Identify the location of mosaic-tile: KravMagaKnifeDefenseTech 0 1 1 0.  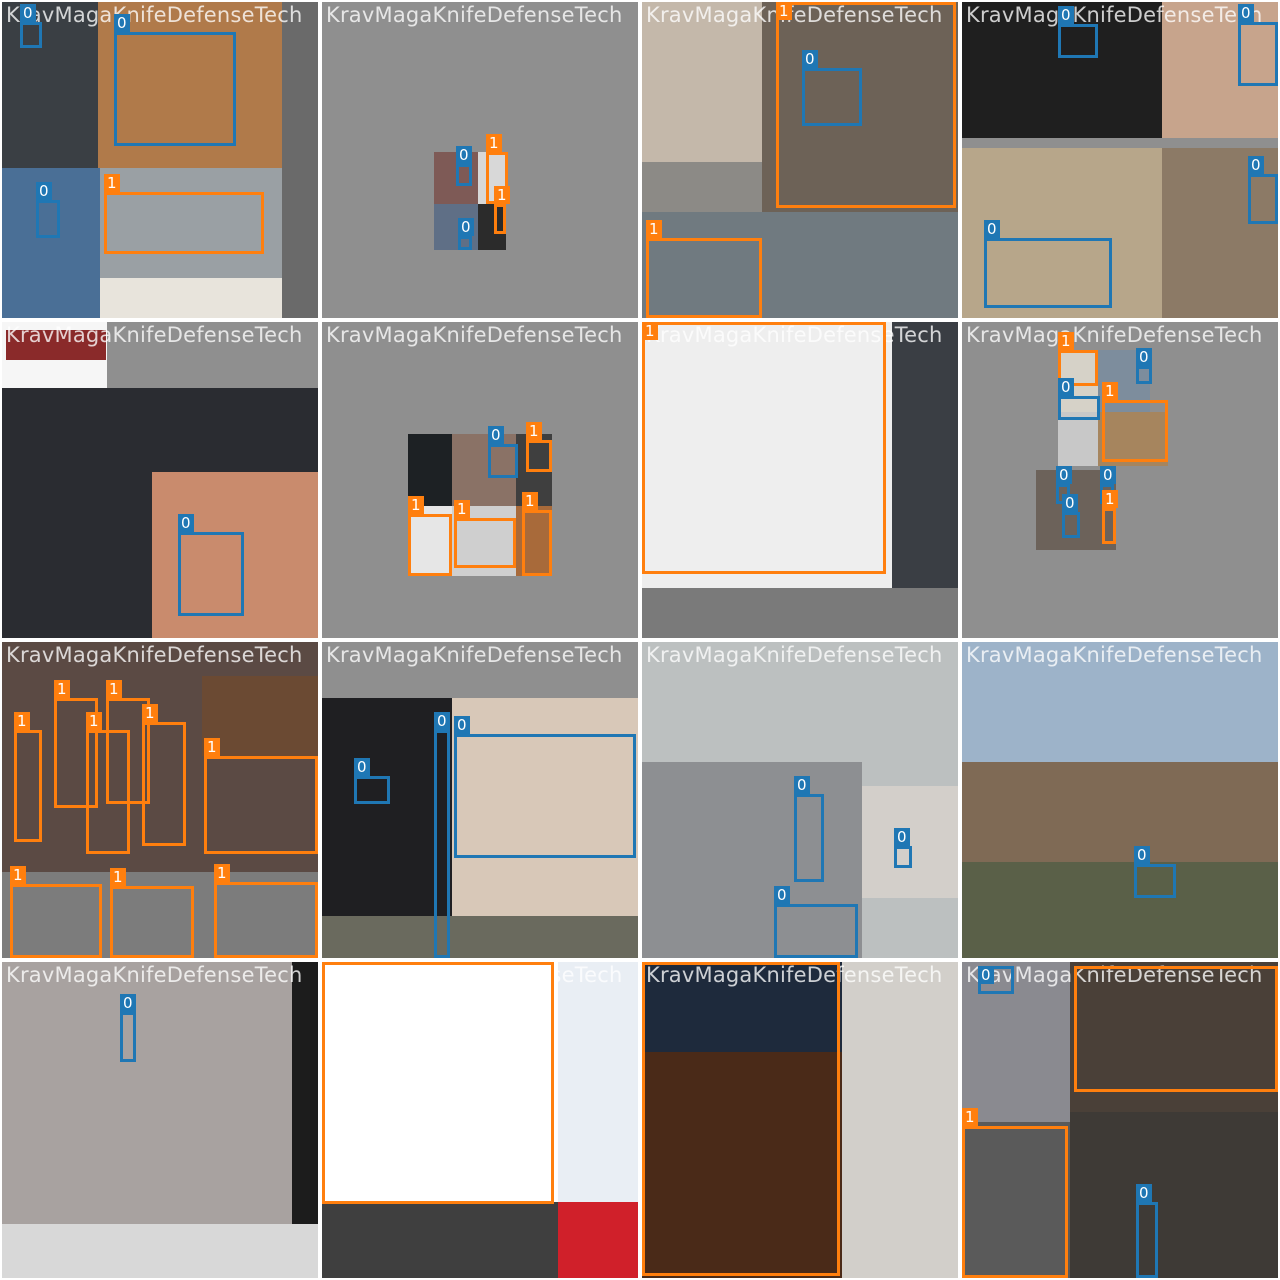
(480, 160).